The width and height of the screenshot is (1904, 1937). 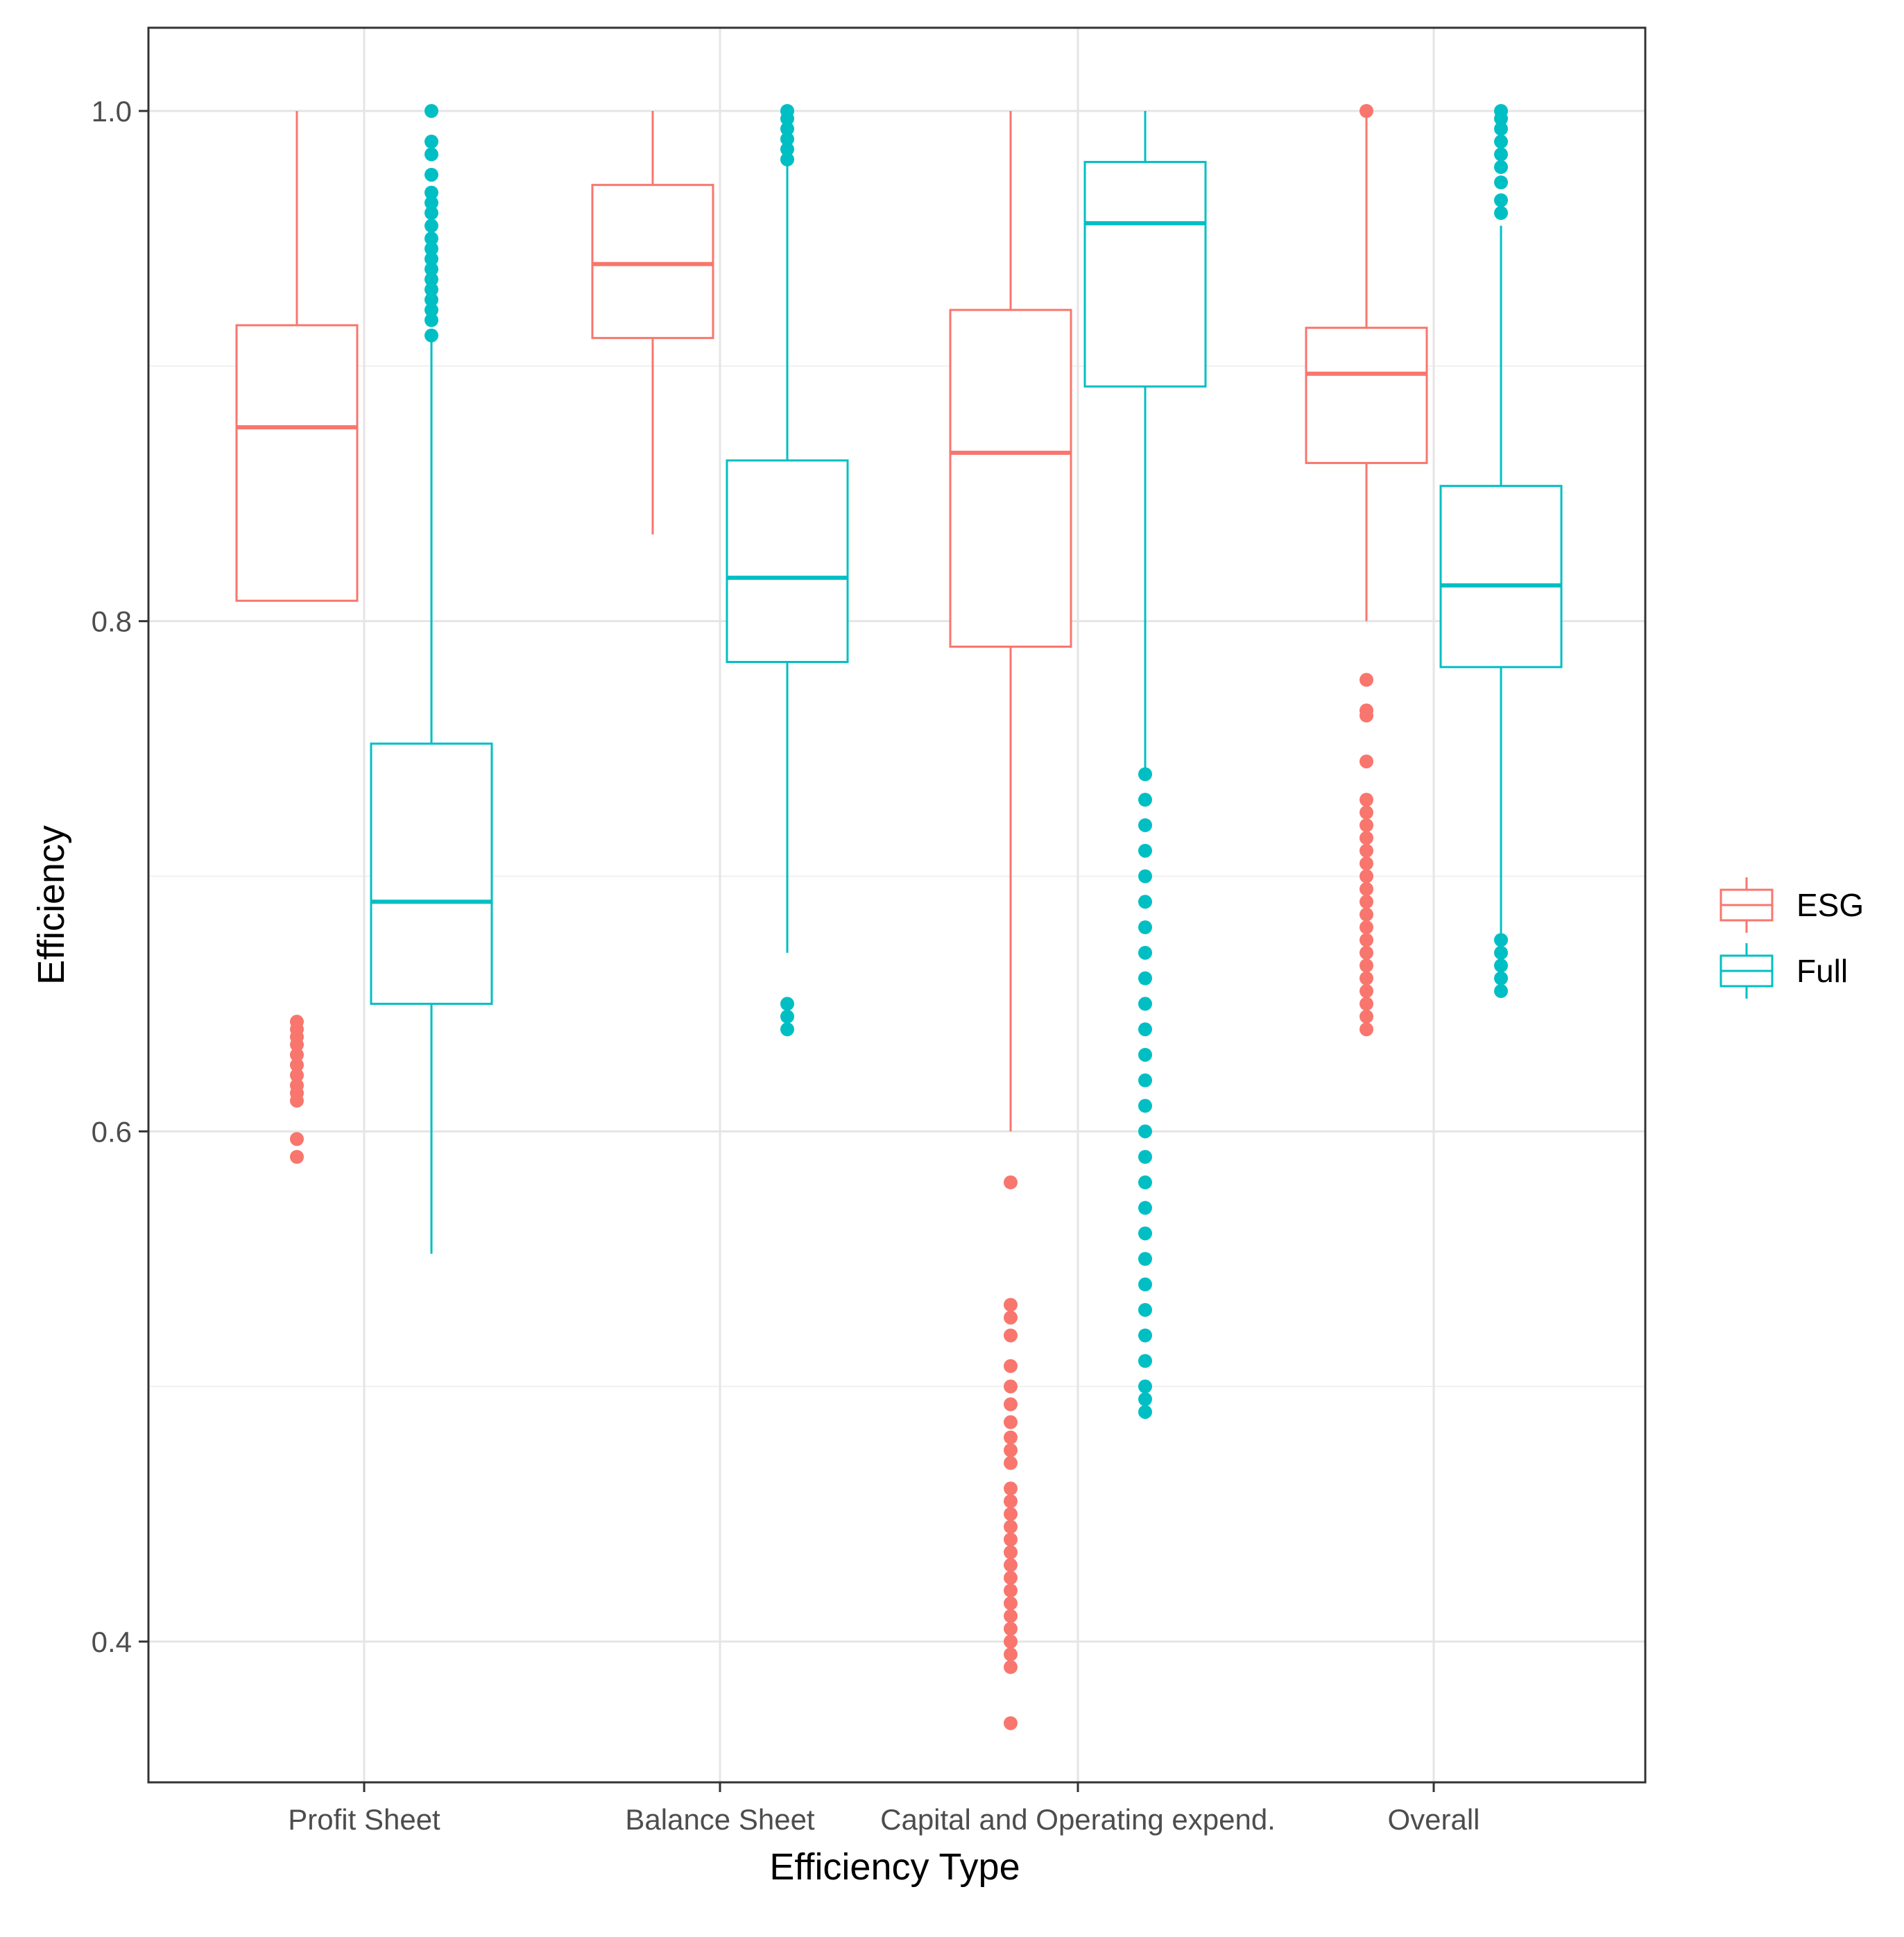 What do you see at coordinates (1746, 971) in the screenshot?
I see `legend-key-full` at bounding box center [1746, 971].